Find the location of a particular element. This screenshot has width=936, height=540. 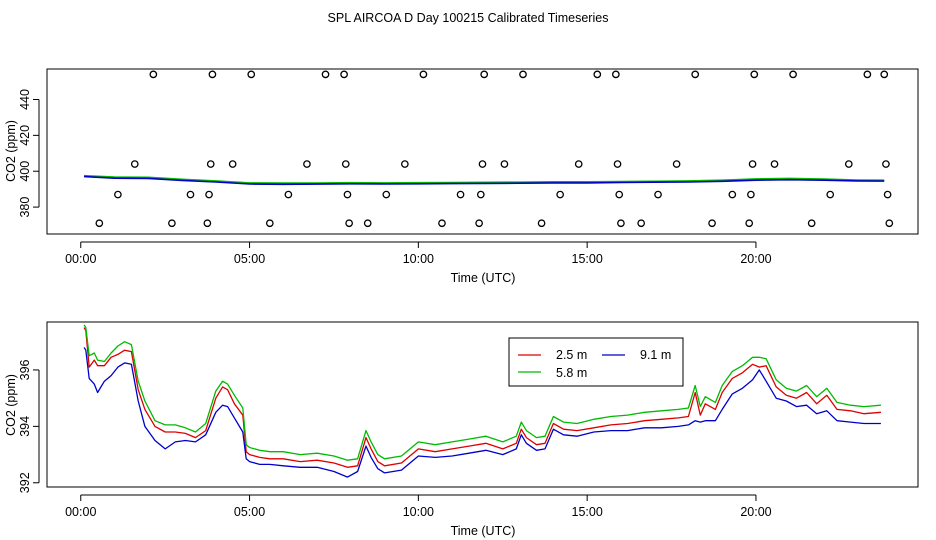

legend-label-2-5m: 2.5 m is located at coordinates (571, 355).